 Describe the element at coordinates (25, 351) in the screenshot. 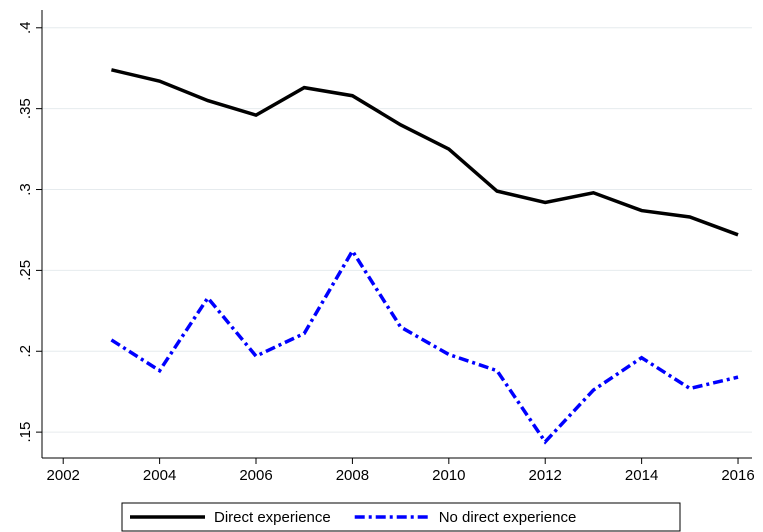

I see `y-tick-label: .2` at that location.